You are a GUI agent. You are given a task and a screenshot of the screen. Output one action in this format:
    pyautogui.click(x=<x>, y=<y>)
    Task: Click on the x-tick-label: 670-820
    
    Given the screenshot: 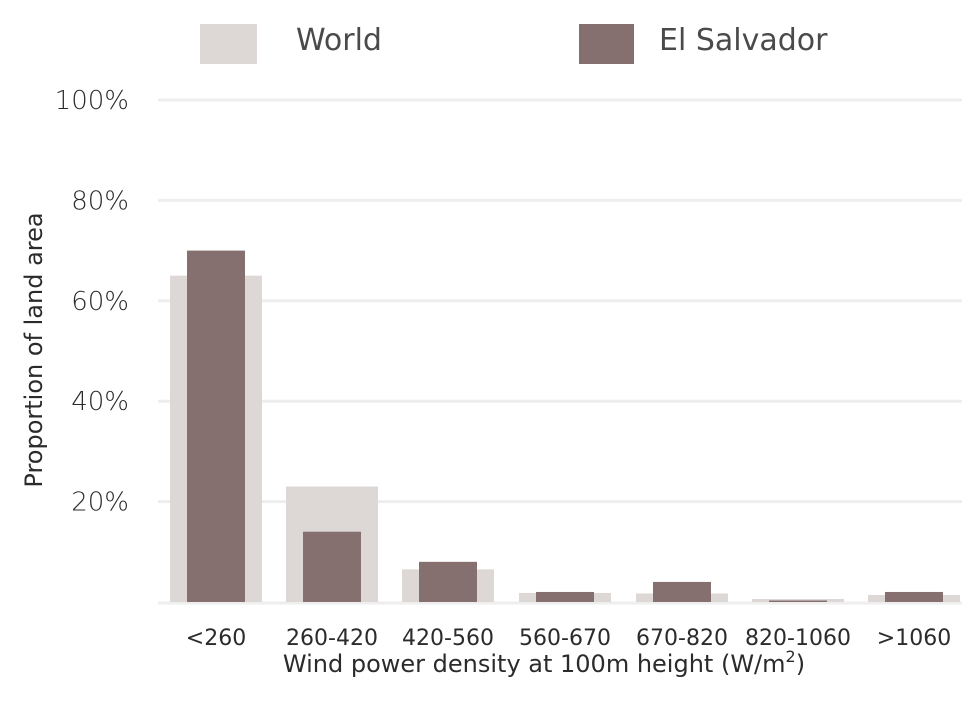 What is the action you would take?
    pyautogui.click(x=682, y=638)
    